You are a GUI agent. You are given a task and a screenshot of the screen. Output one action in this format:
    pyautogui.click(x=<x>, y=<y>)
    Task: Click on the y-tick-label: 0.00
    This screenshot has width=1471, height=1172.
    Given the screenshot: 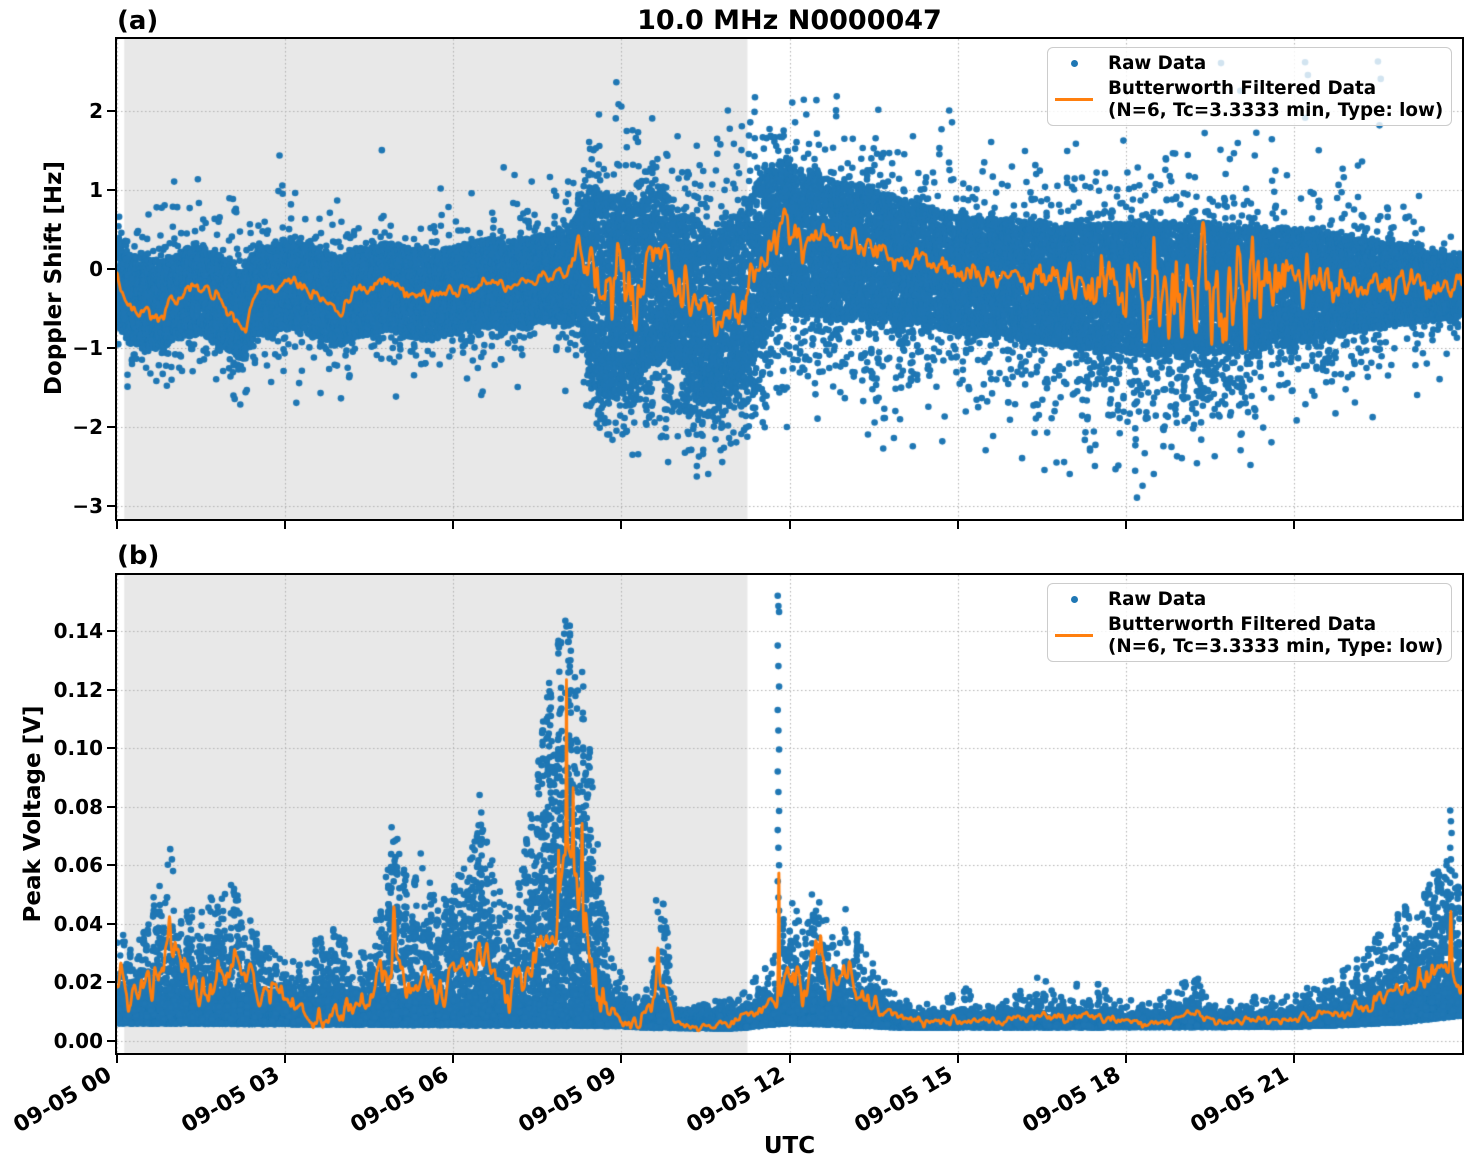 What is the action you would take?
    pyautogui.click(x=78, y=1040)
    